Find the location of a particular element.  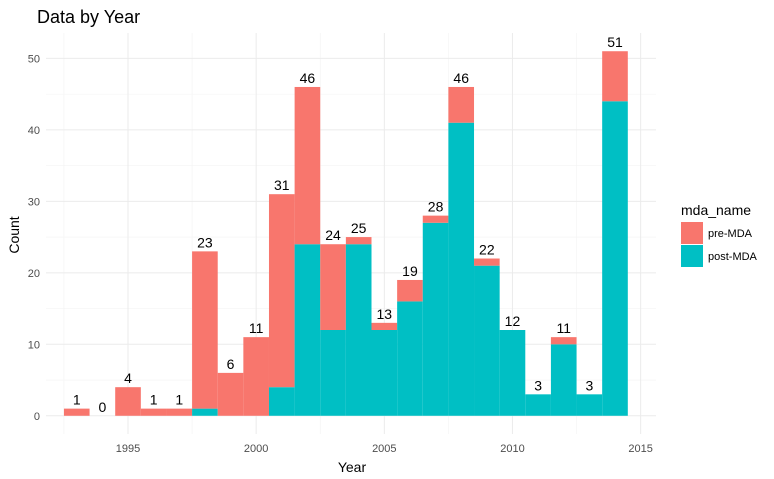

x-tick-label: 1995 is located at coordinates (128, 449).